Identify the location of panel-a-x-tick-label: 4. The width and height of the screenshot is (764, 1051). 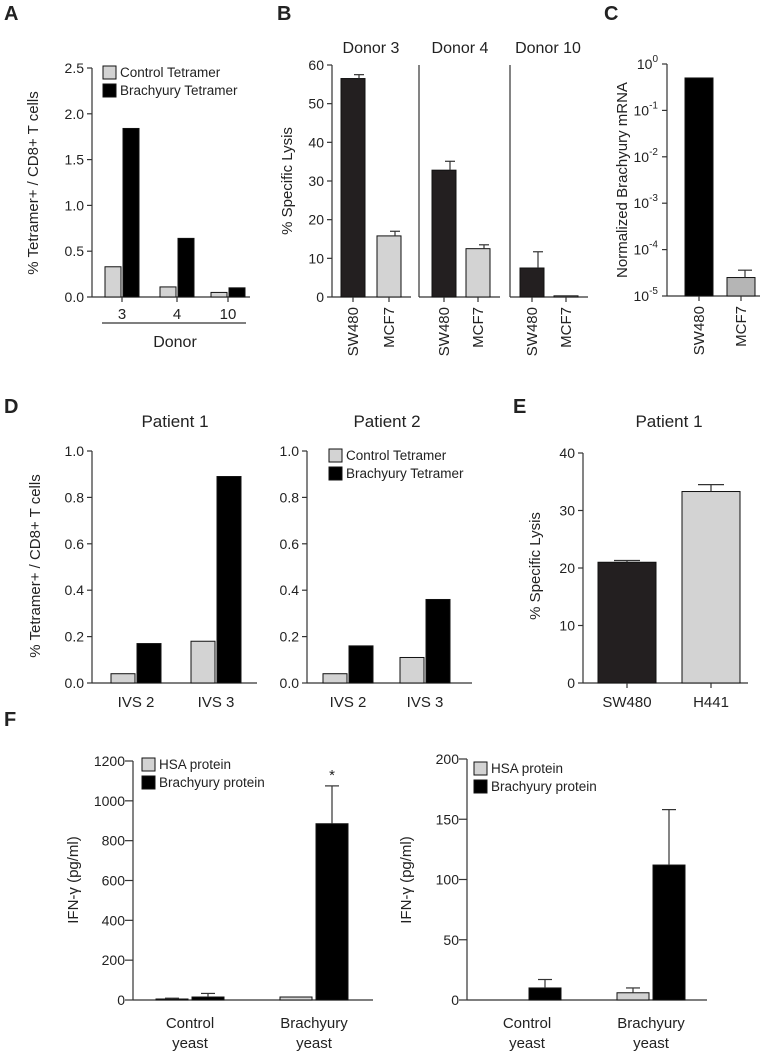
(177, 314).